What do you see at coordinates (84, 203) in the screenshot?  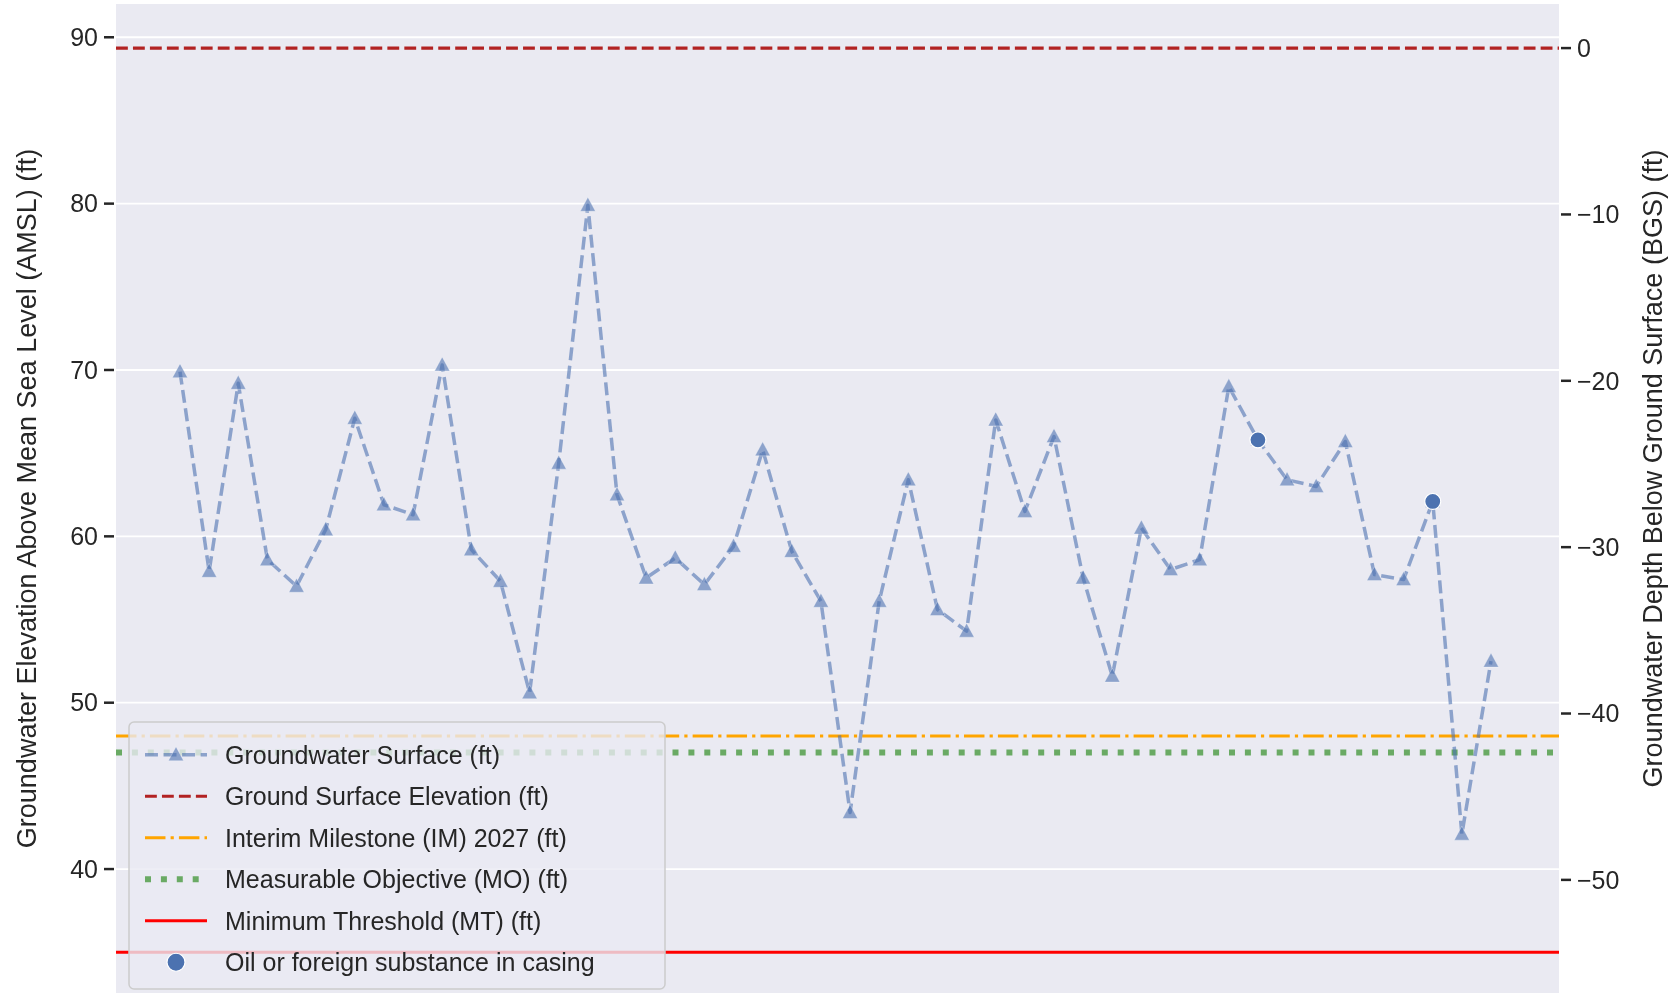 I see `y-tick-label: 80` at bounding box center [84, 203].